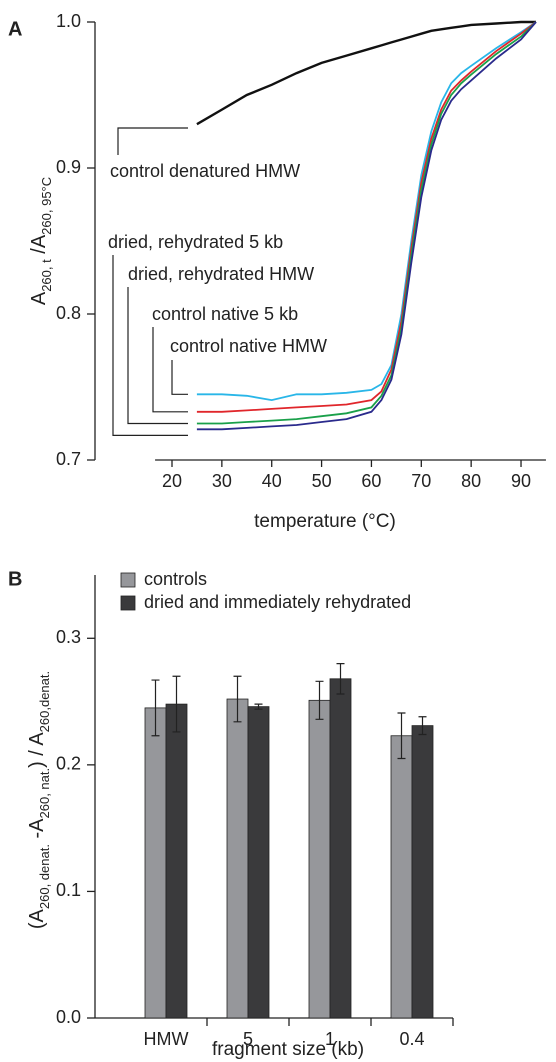  Describe the element at coordinates (68, 313) in the screenshot. I see `y-tick-label: 0.8` at that location.